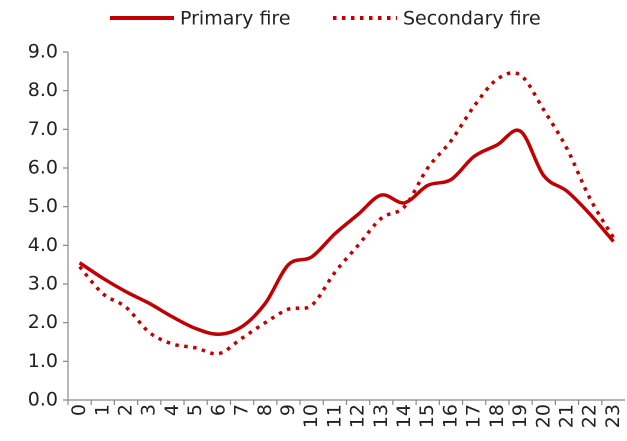  Describe the element at coordinates (613, 416) in the screenshot. I see `x-tick-label: 23` at that location.